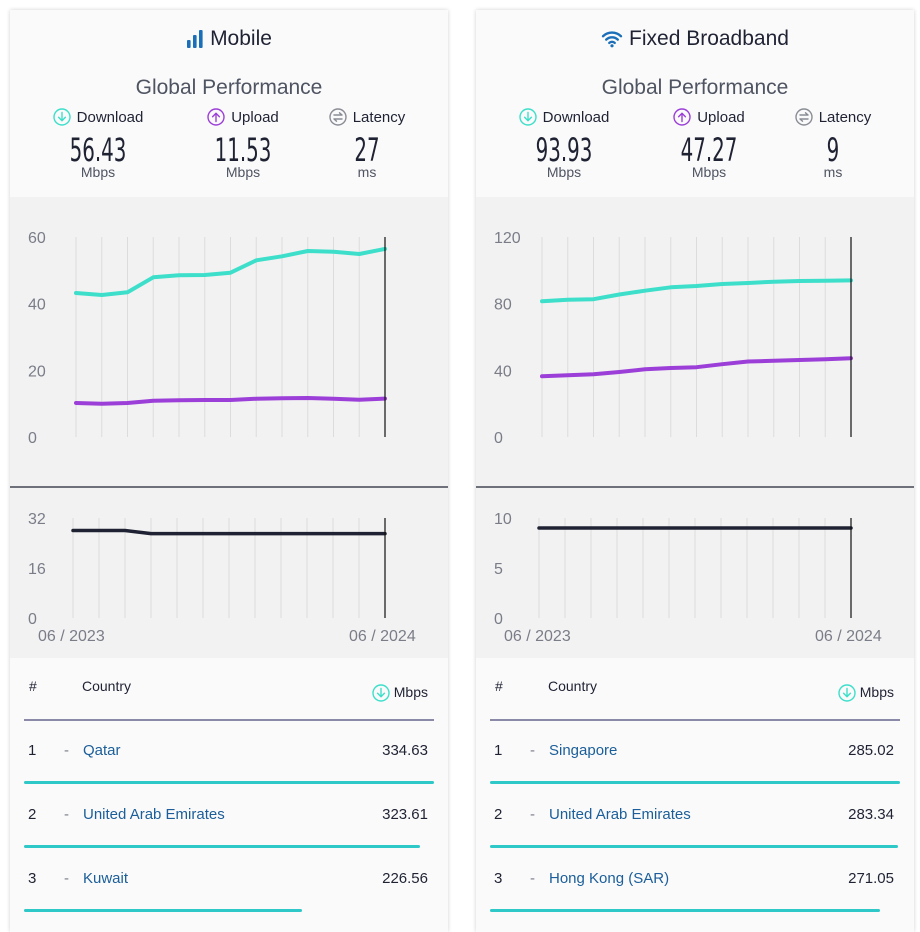 The height and width of the screenshot is (932, 920). Describe the element at coordinates (338, 117) in the screenshot. I see `latency-arrows-icon` at that location.